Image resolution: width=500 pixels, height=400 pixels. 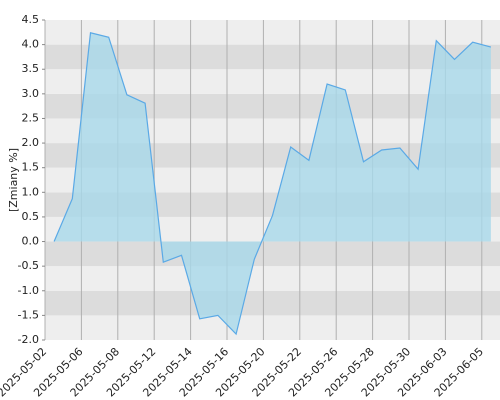 What do you see at coordinates (13, 180) in the screenshot?
I see `y-axis-label: [Zmiany %]` at bounding box center [13, 180].